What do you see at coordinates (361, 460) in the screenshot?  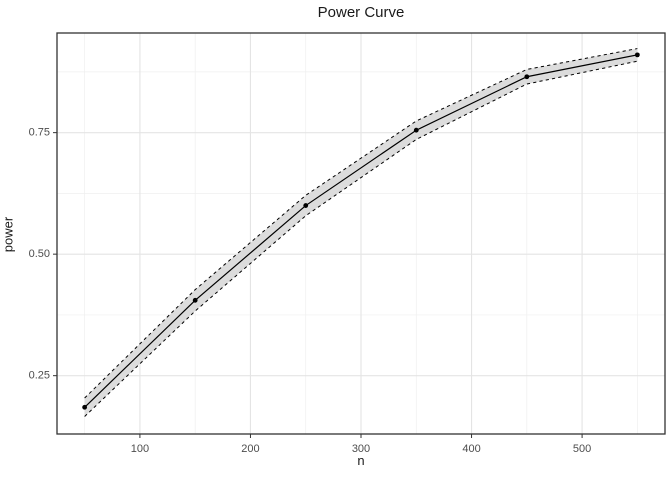 I see `x-axis-title: n` at bounding box center [361, 460].